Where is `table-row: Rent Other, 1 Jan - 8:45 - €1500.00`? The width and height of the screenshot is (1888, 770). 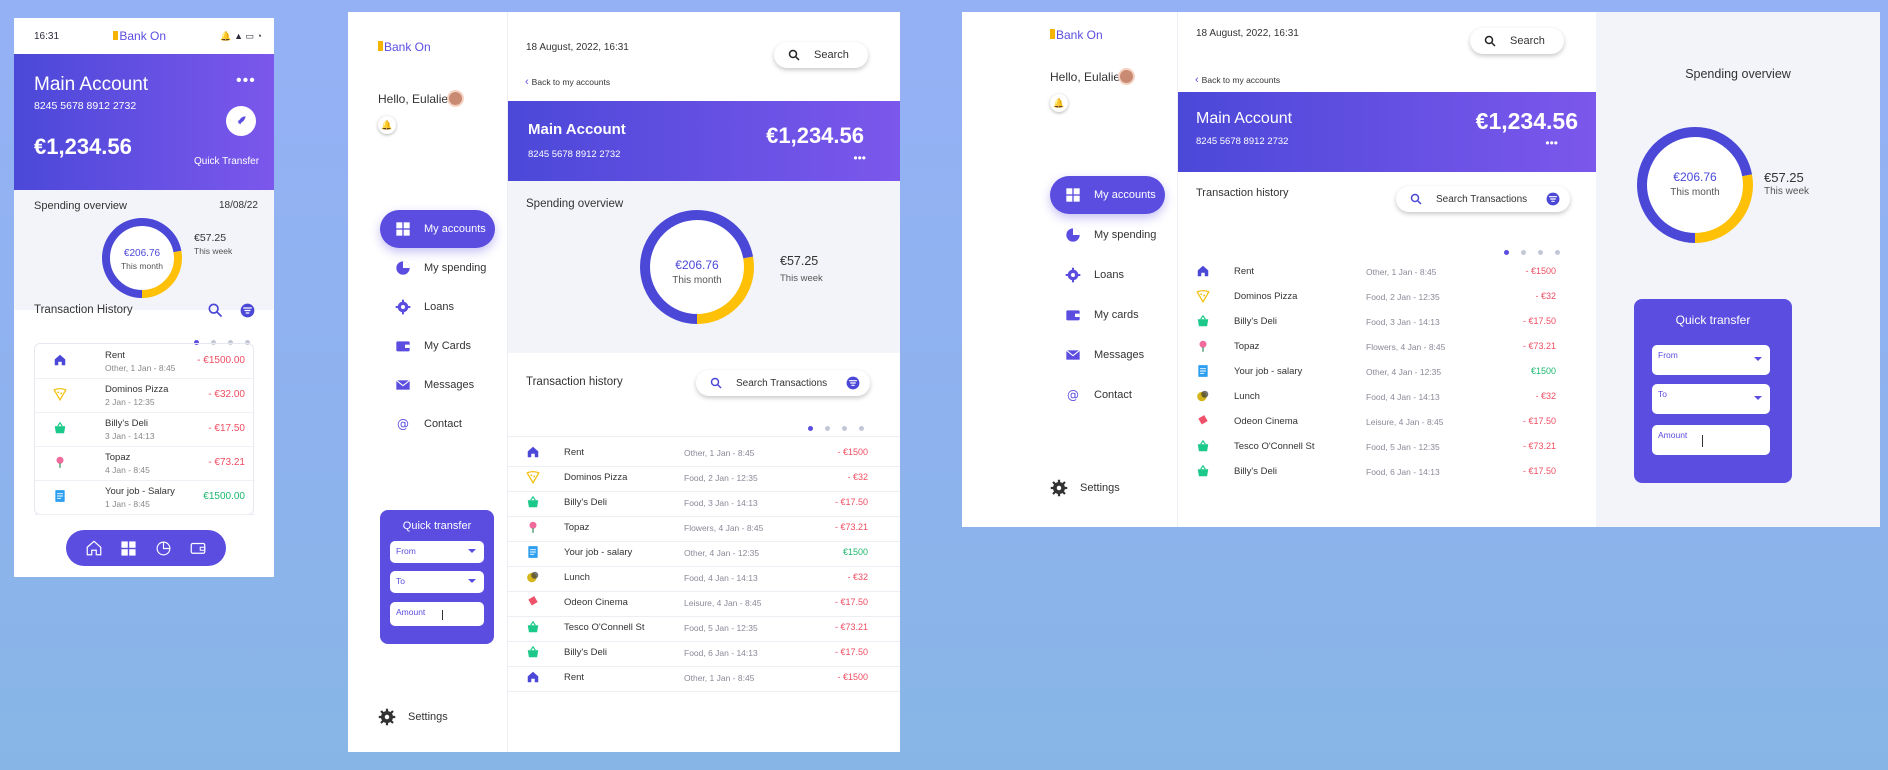 table-row: Rent Other, 1 Jan - 8:45 - €1500.00 is located at coordinates (145, 361).